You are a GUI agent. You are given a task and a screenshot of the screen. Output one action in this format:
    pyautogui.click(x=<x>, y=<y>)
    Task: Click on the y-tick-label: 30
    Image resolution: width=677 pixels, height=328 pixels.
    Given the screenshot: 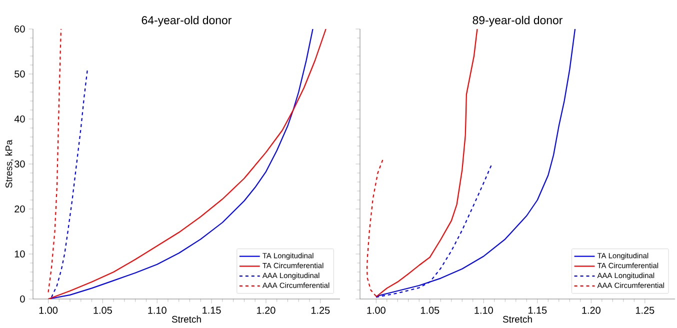 What is the action you would take?
    pyautogui.click(x=19, y=164)
    